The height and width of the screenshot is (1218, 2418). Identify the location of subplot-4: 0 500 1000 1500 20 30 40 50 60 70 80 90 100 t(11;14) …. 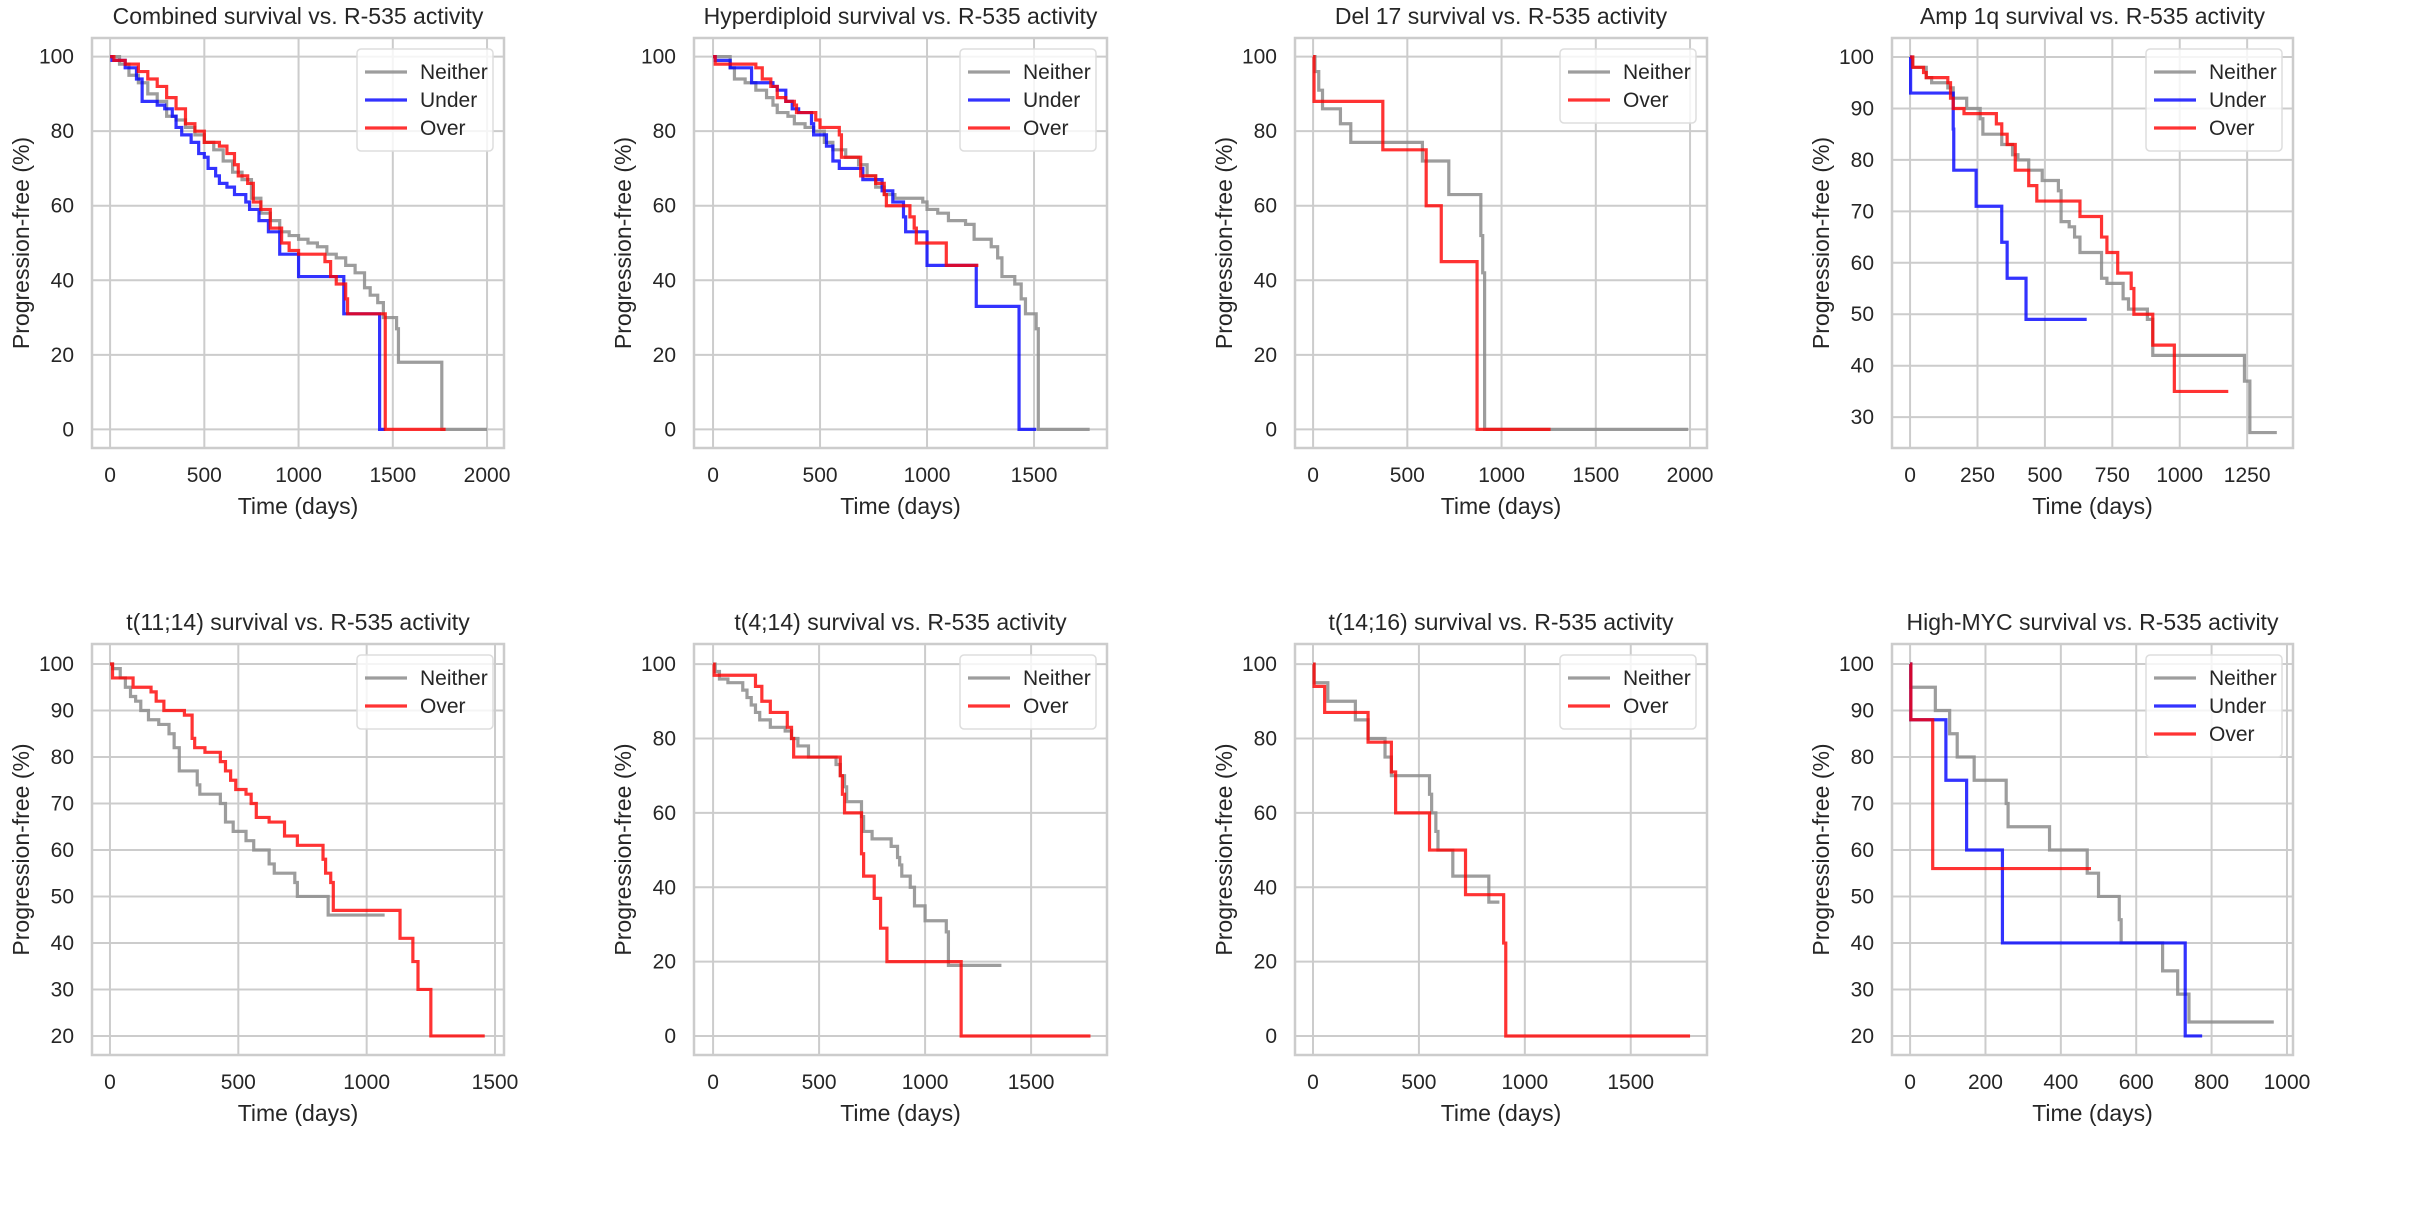
(263, 867).